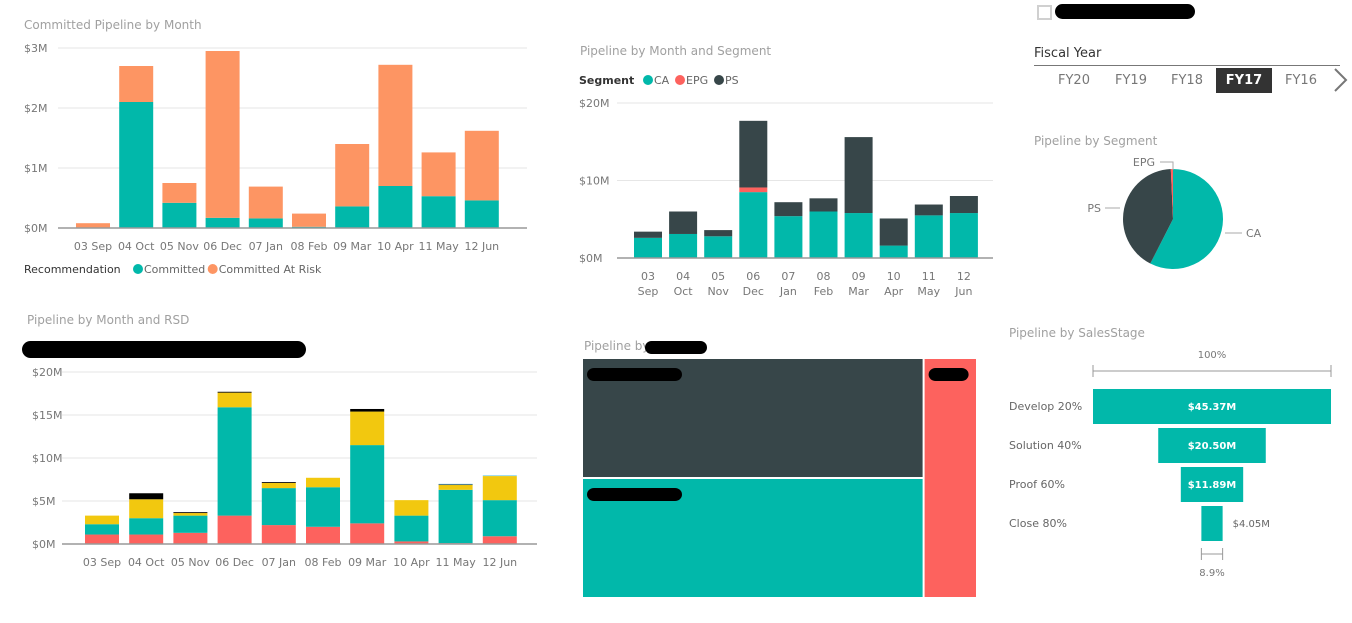 The height and width of the screenshot is (623, 1352). Describe the element at coordinates (1038, 523) in the screenshot. I see `funnel-stage-label: Close 80%` at that location.